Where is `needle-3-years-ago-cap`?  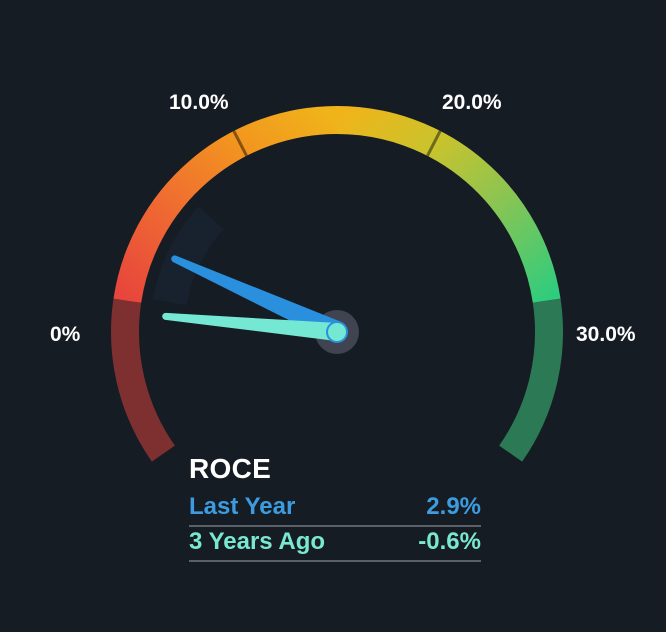 needle-3-years-ago-cap is located at coordinates (337, 332).